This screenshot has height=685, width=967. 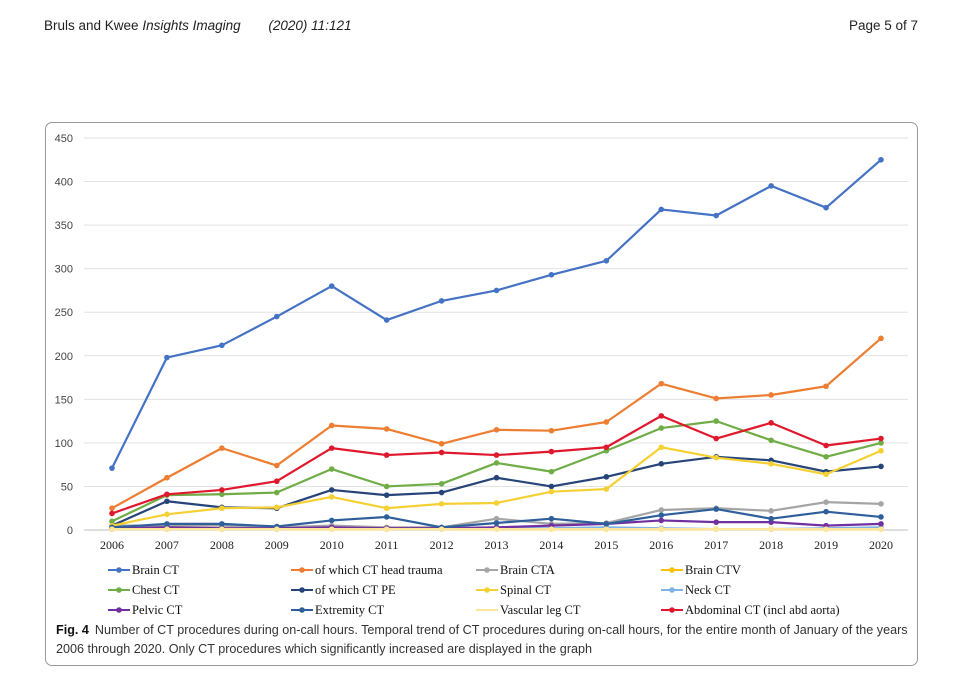 What do you see at coordinates (713, 570) in the screenshot?
I see `legend-label: Brain CTV` at bounding box center [713, 570].